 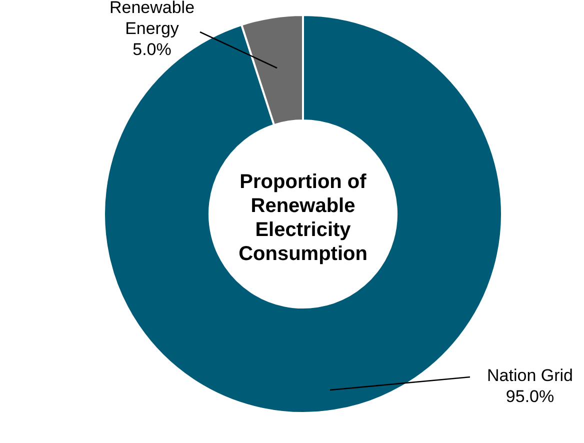 I want to click on text: Proportion of Renewable Electricity Consumption, so click(x=303, y=218).